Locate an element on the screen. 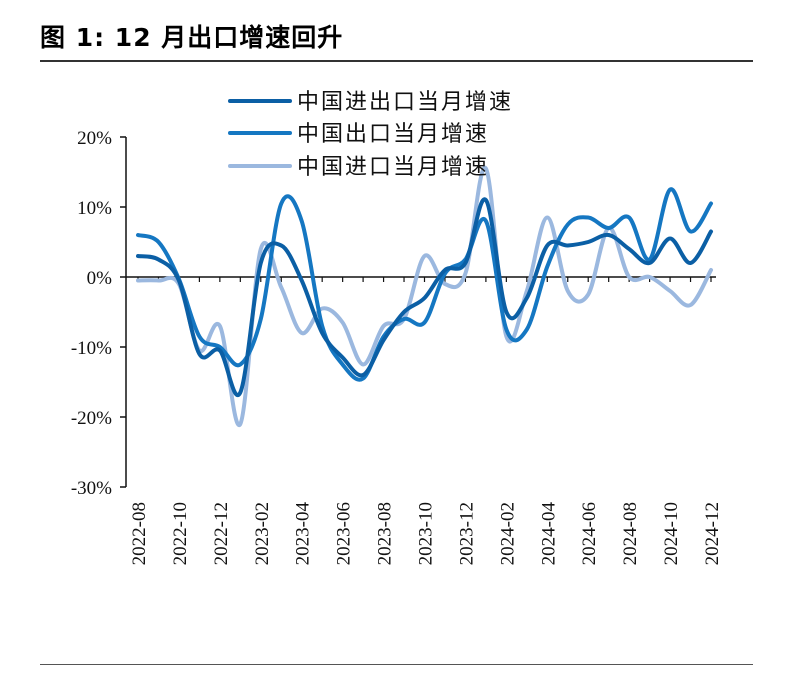 This screenshot has width=793, height=674. x-tick-label: 2024-02 is located at coordinates (507, 533).